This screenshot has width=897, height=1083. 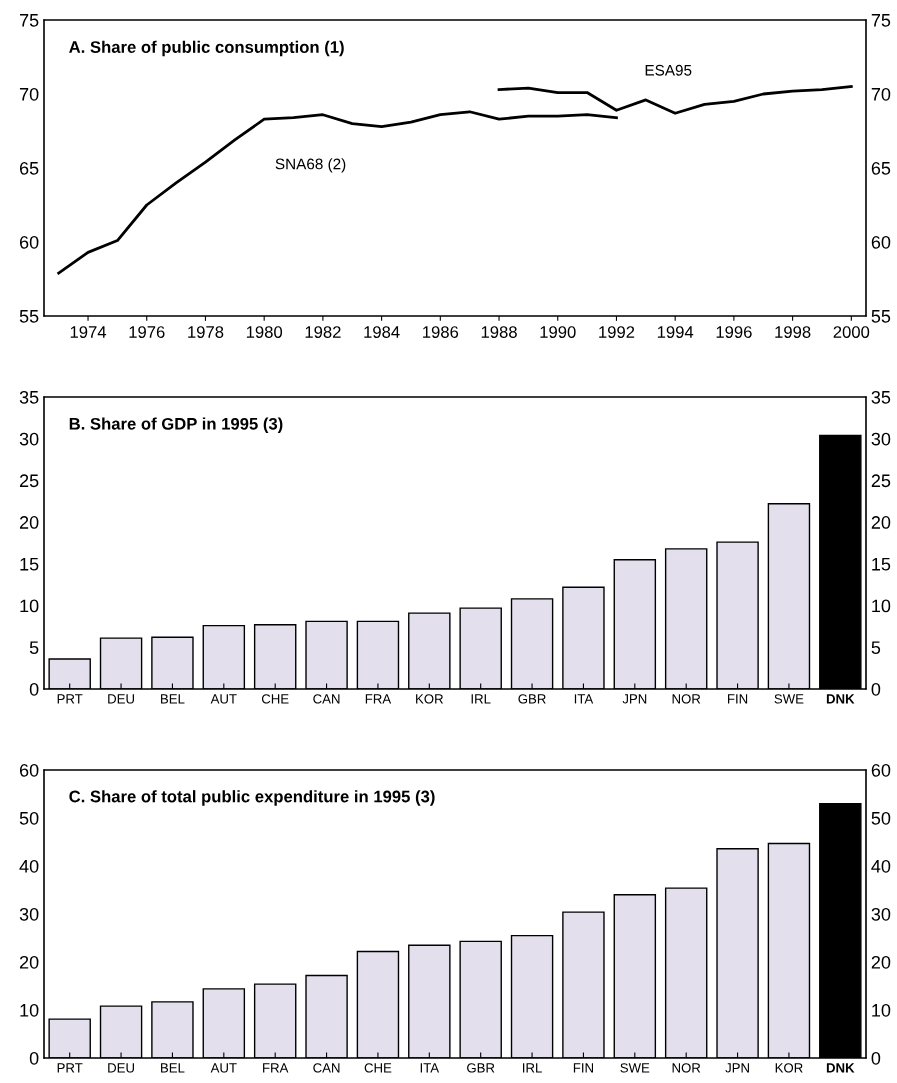 What do you see at coordinates (29, 481) in the screenshot?
I see `y-tick-label: 25` at bounding box center [29, 481].